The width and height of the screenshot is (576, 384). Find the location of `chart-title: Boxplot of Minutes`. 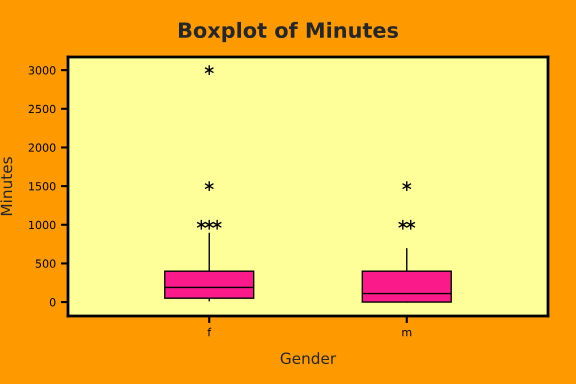

chart-title: Boxplot of Minutes is located at coordinates (288, 32).